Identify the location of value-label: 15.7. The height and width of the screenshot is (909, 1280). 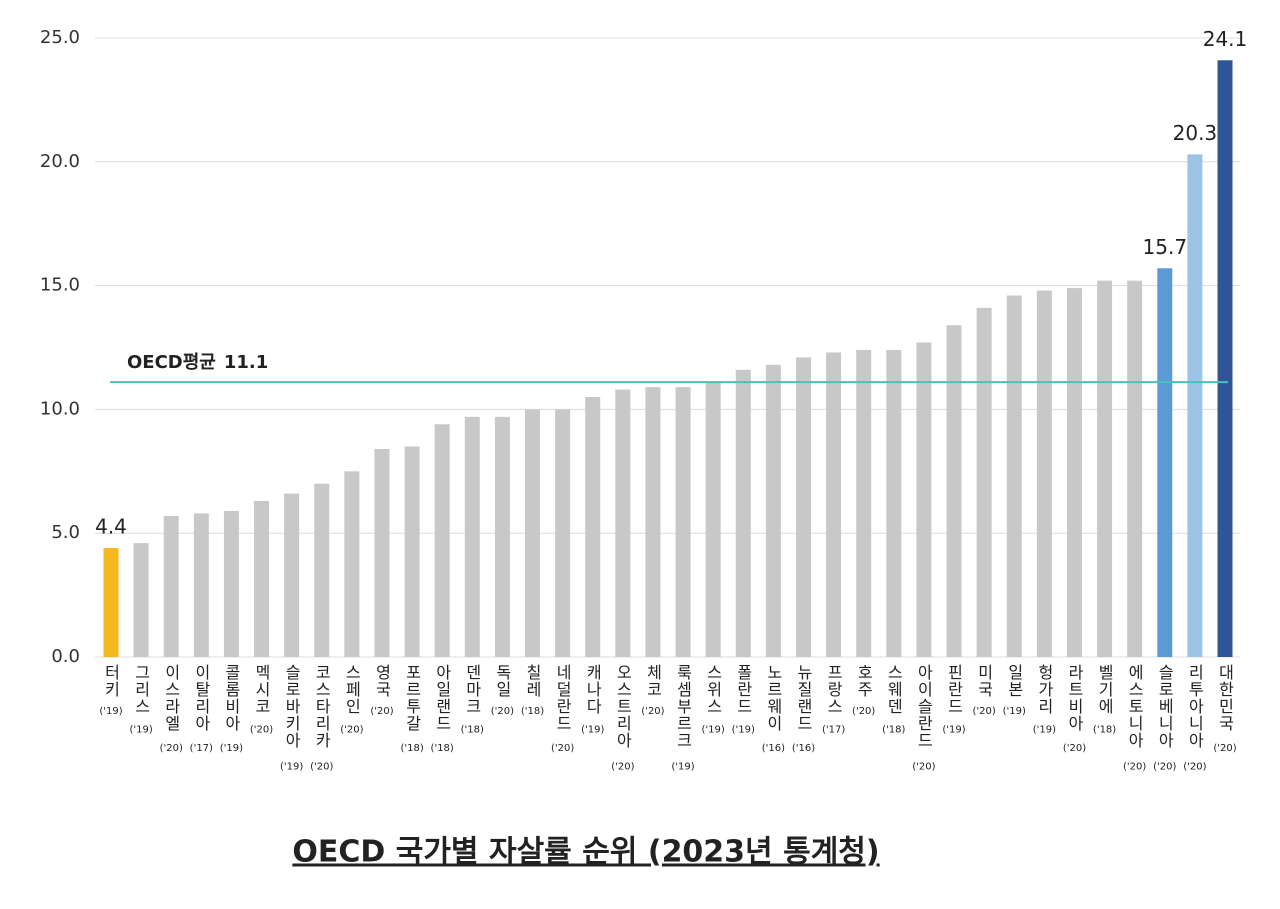
(1165, 247).